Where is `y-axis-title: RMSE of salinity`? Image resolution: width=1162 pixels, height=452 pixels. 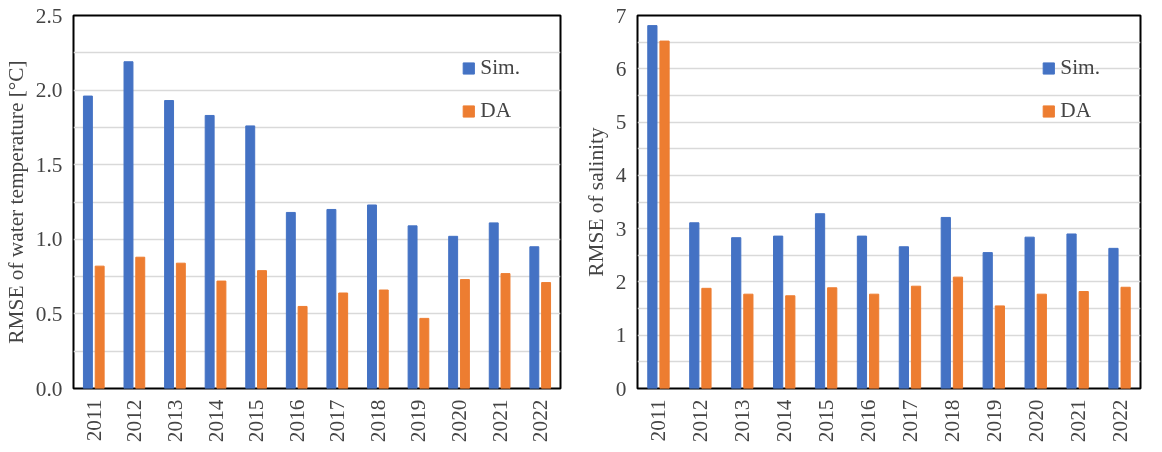 y-axis-title: RMSE of salinity is located at coordinates (595, 202).